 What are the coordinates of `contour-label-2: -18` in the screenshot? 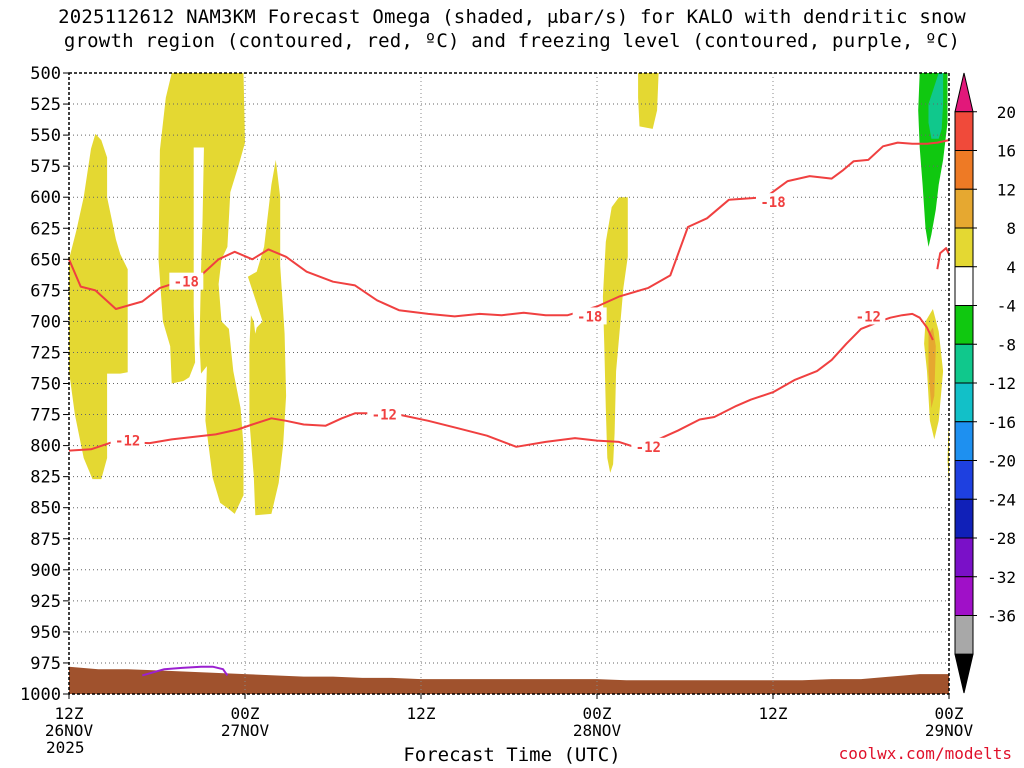 It's located at (772, 203).